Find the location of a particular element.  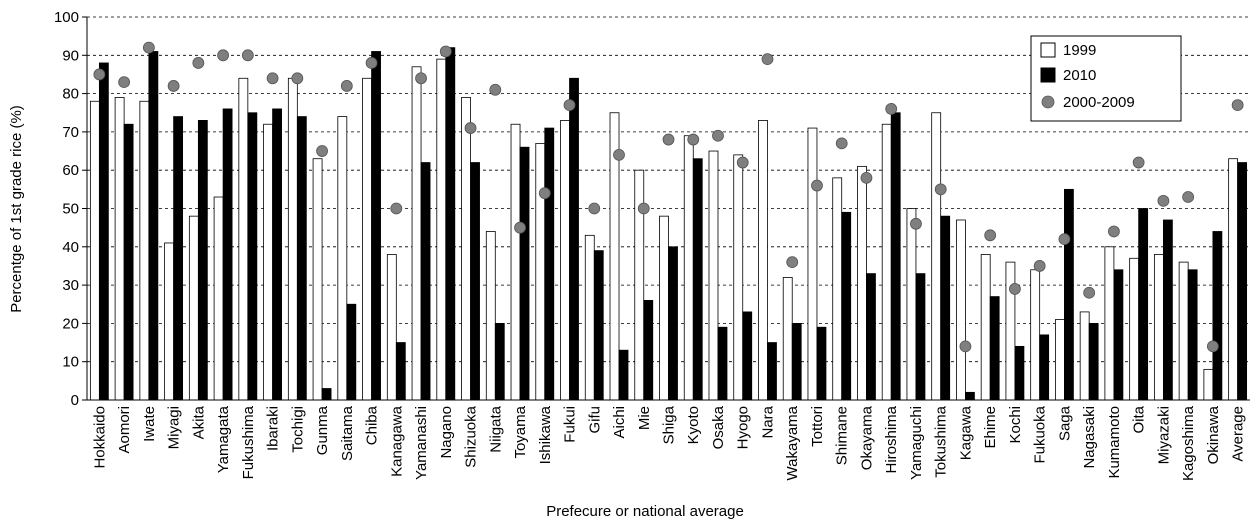

bar-2010-aichi is located at coordinates (623, 375).